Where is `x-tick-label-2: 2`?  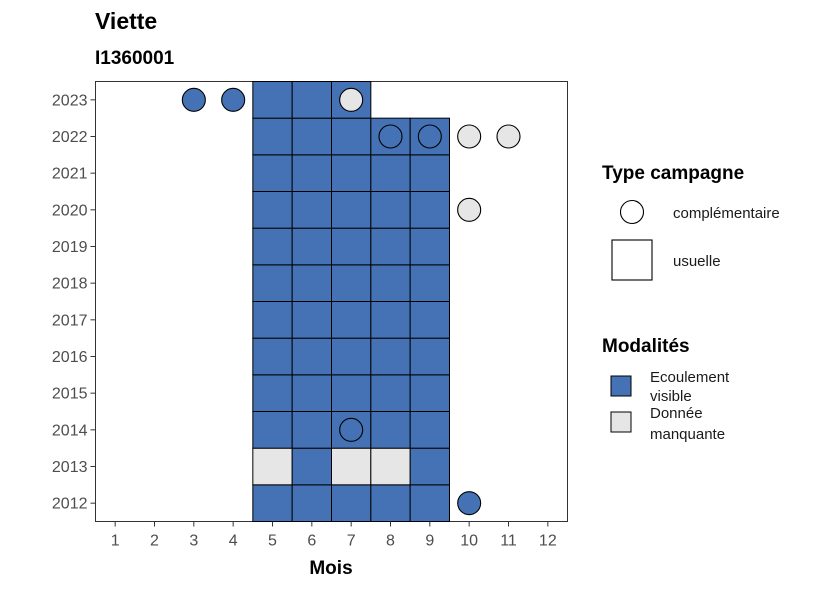
x-tick-label-2: 2 is located at coordinates (154, 541).